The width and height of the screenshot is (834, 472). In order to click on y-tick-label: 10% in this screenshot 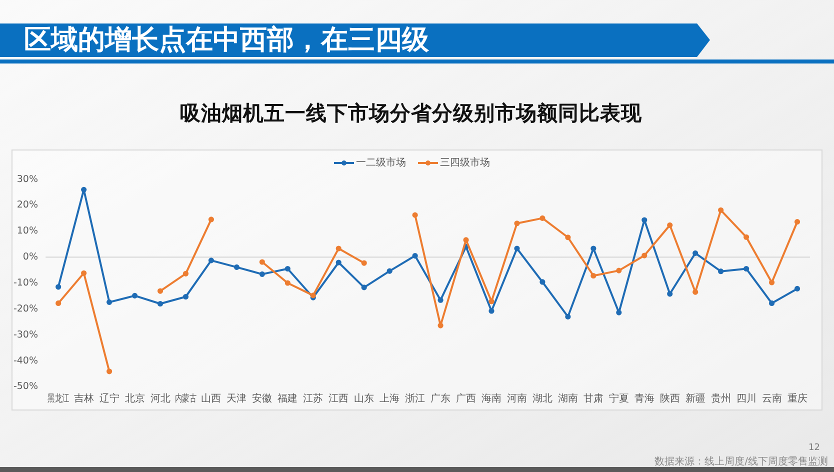, I will do `click(27, 231)`.